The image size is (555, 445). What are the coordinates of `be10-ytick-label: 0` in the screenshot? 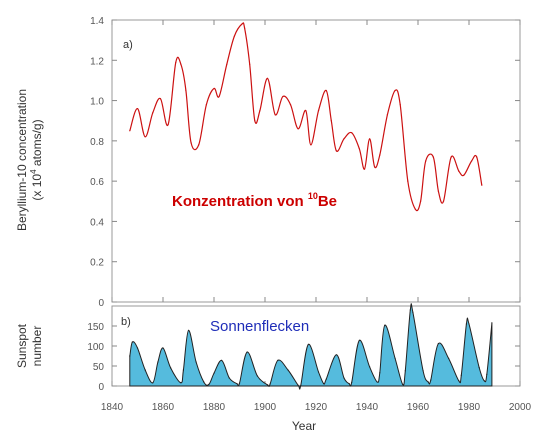 It's located at (101, 303).